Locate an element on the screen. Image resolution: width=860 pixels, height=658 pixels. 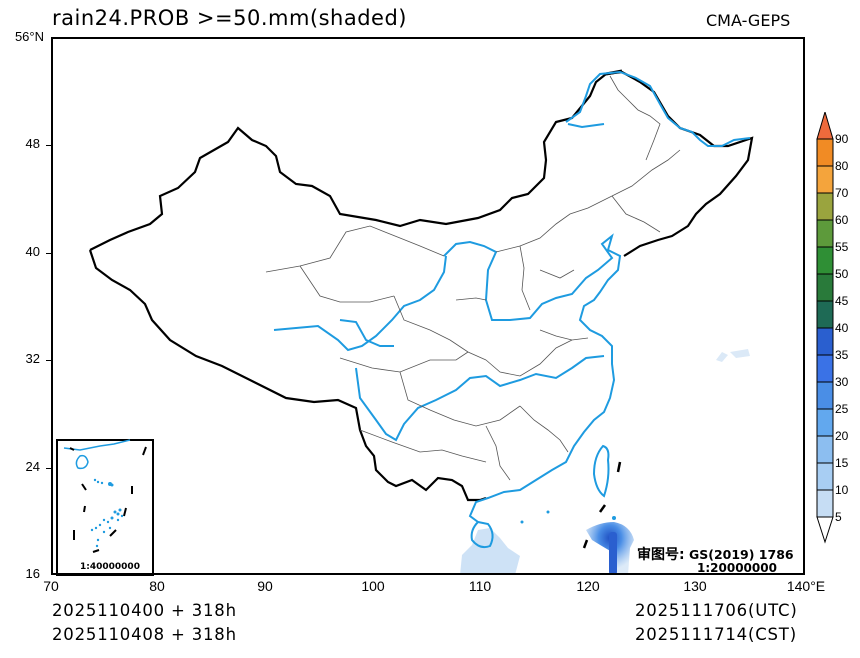
colorbar-label-80: 80 is located at coordinates (842, 166).